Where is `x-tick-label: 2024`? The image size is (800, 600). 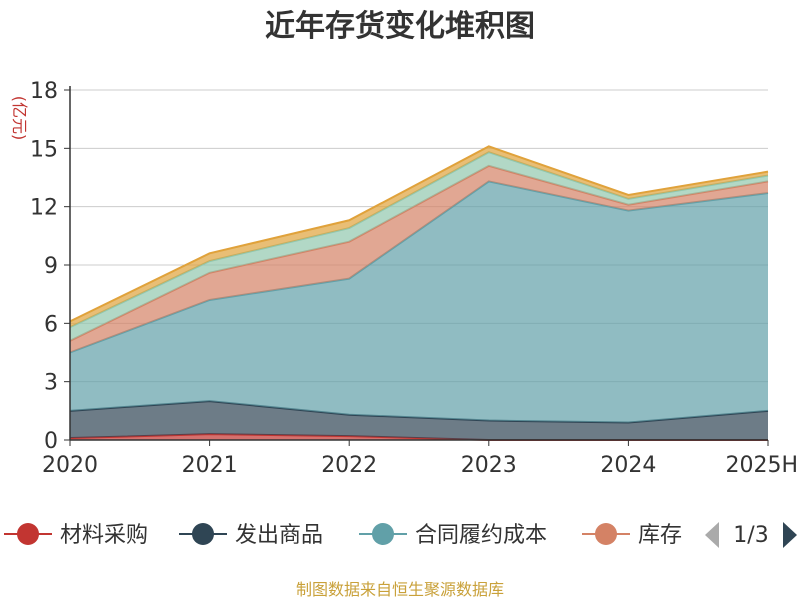 x-tick-label: 2024 is located at coordinates (628, 465).